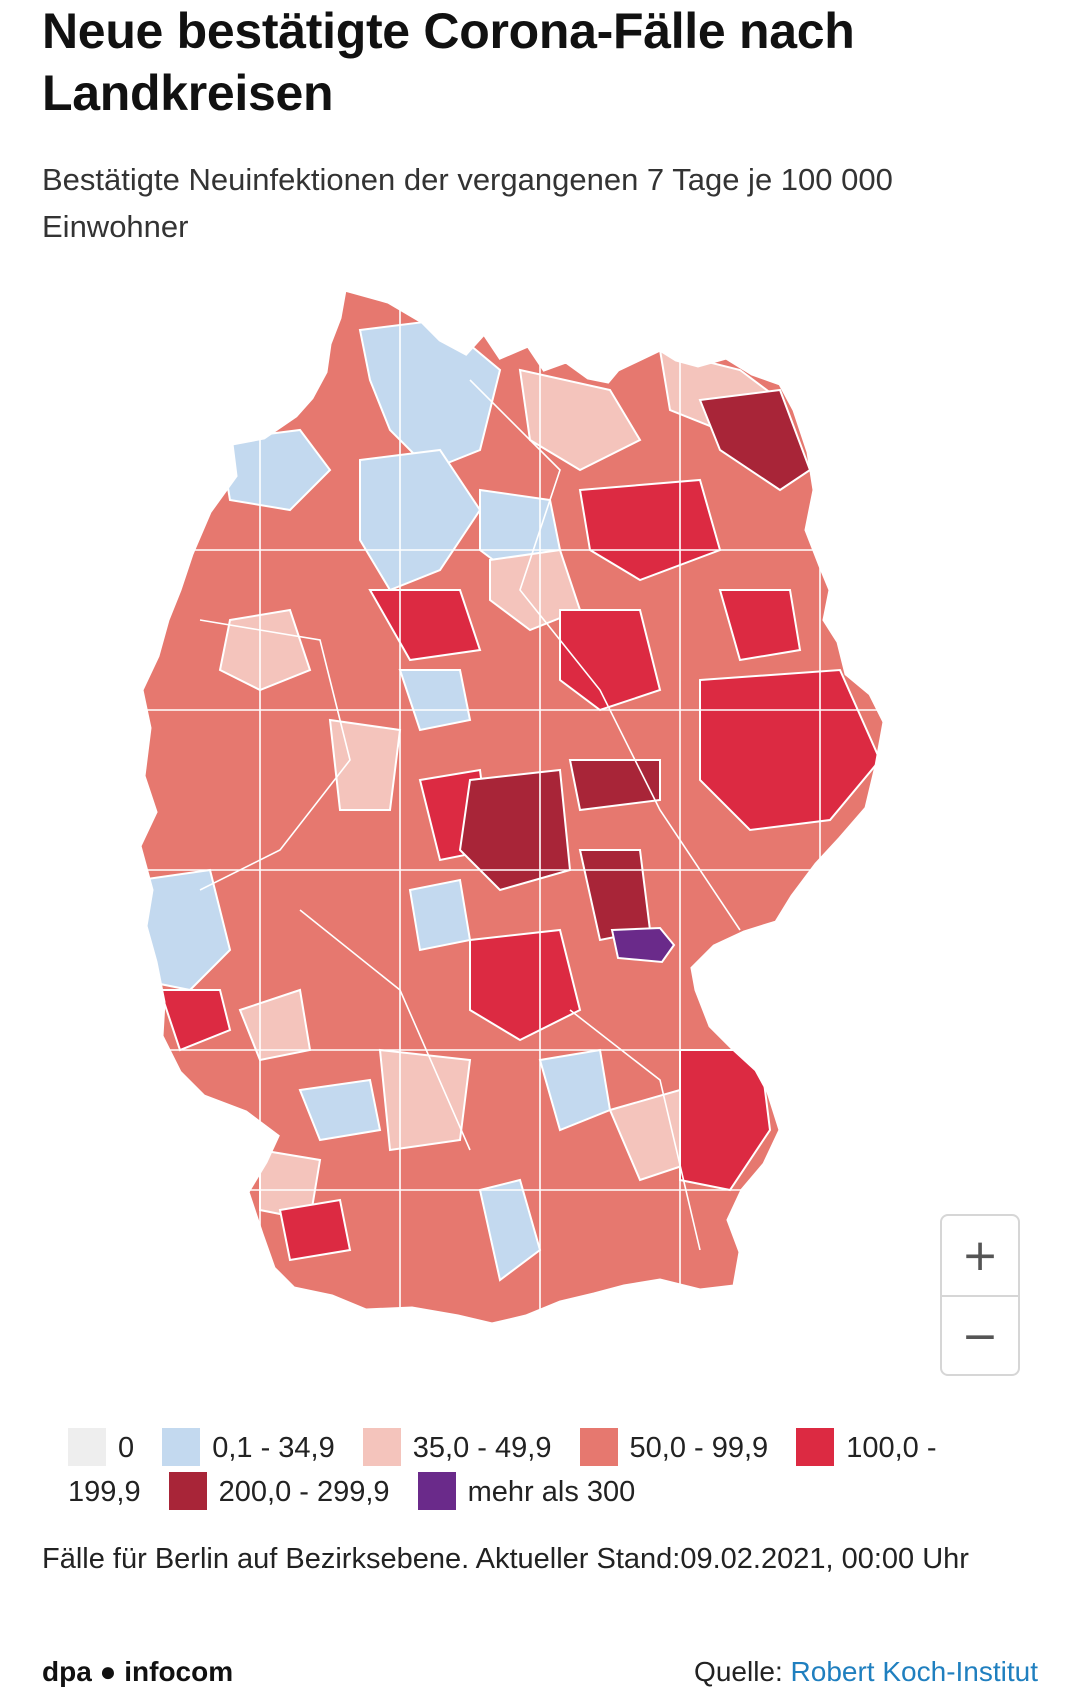 This screenshot has height=1705, width=1080. Describe the element at coordinates (340, 1110) in the screenshot. I see `region-bw-low` at that location.